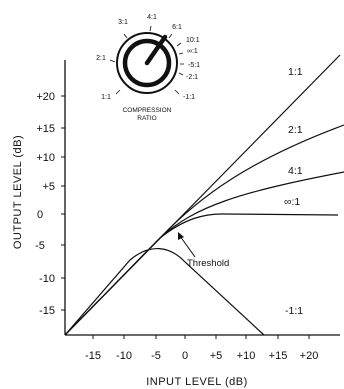  Describe the element at coordinates (192, 77) in the screenshot. I see `knob-scale-label: -2:1` at that location.